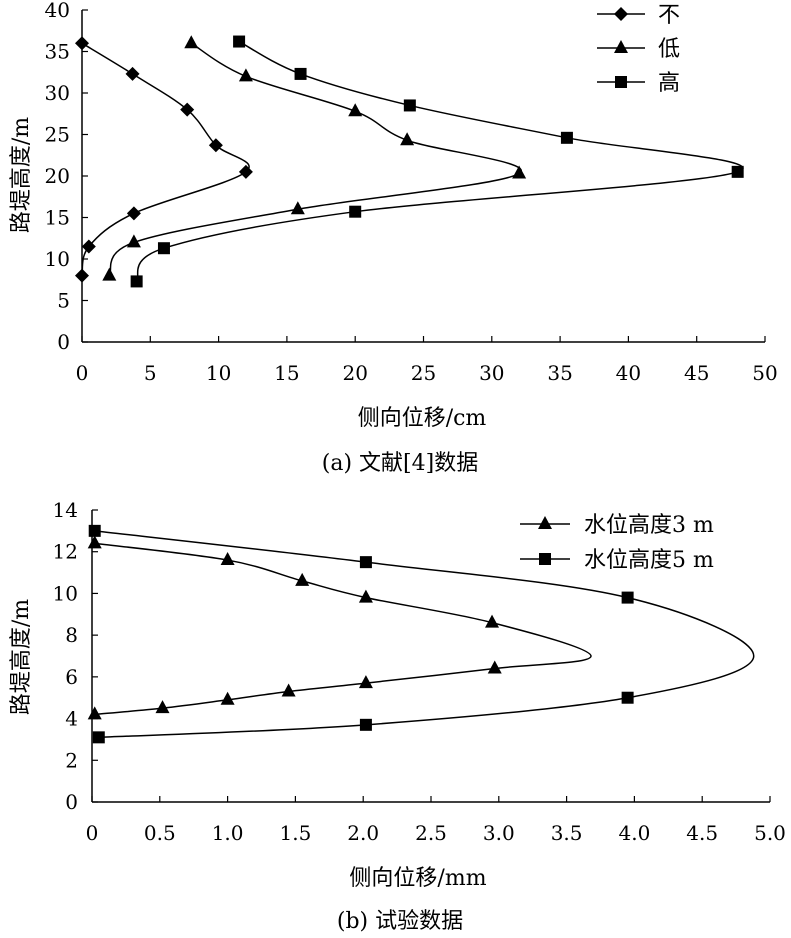  What do you see at coordinates (696, 373) in the screenshot?
I see `chart-a-x-tick-label: 45` at bounding box center [696, 373].